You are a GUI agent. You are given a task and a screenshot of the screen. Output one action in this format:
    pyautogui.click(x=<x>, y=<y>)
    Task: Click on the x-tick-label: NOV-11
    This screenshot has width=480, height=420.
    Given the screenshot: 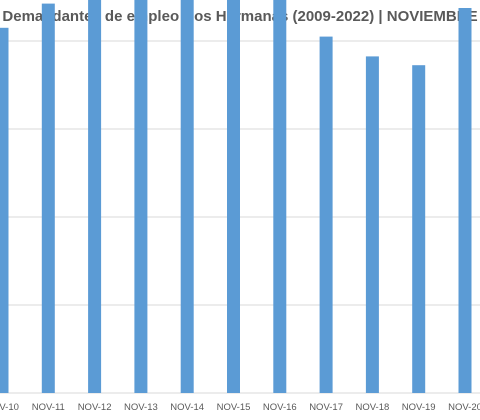 What is the action you would take?
    pyautogui.click(x=48, y=407)
    